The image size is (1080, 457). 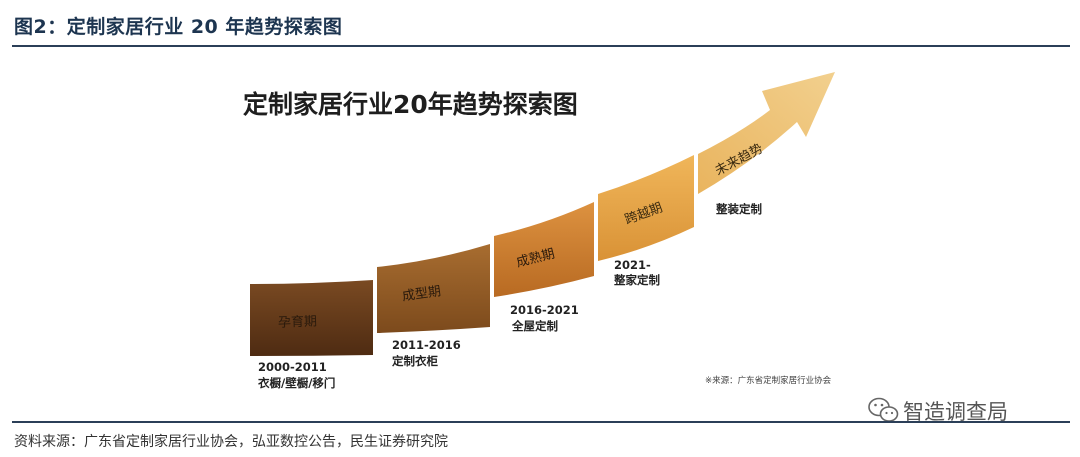 I want to click on stage-3-products: 全屋定制, so click(x=534, y=326).